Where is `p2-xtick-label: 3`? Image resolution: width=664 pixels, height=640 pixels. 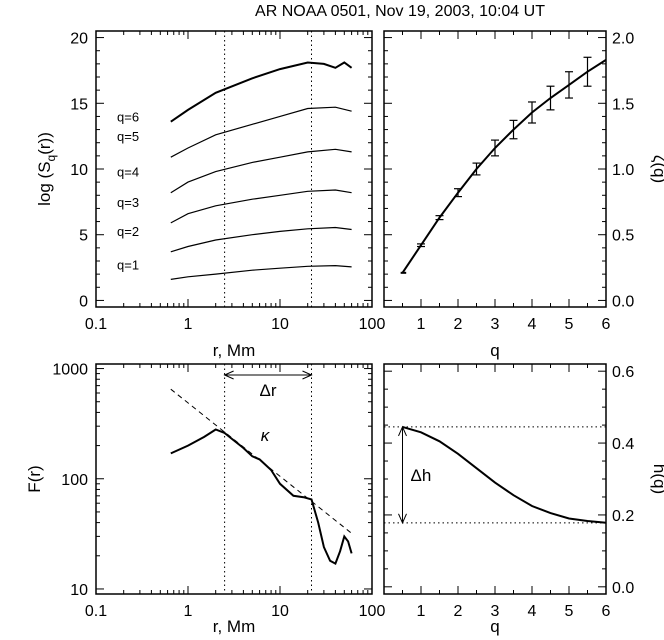 p2-xtick-label: 3 is located at coordinates (495, 324).